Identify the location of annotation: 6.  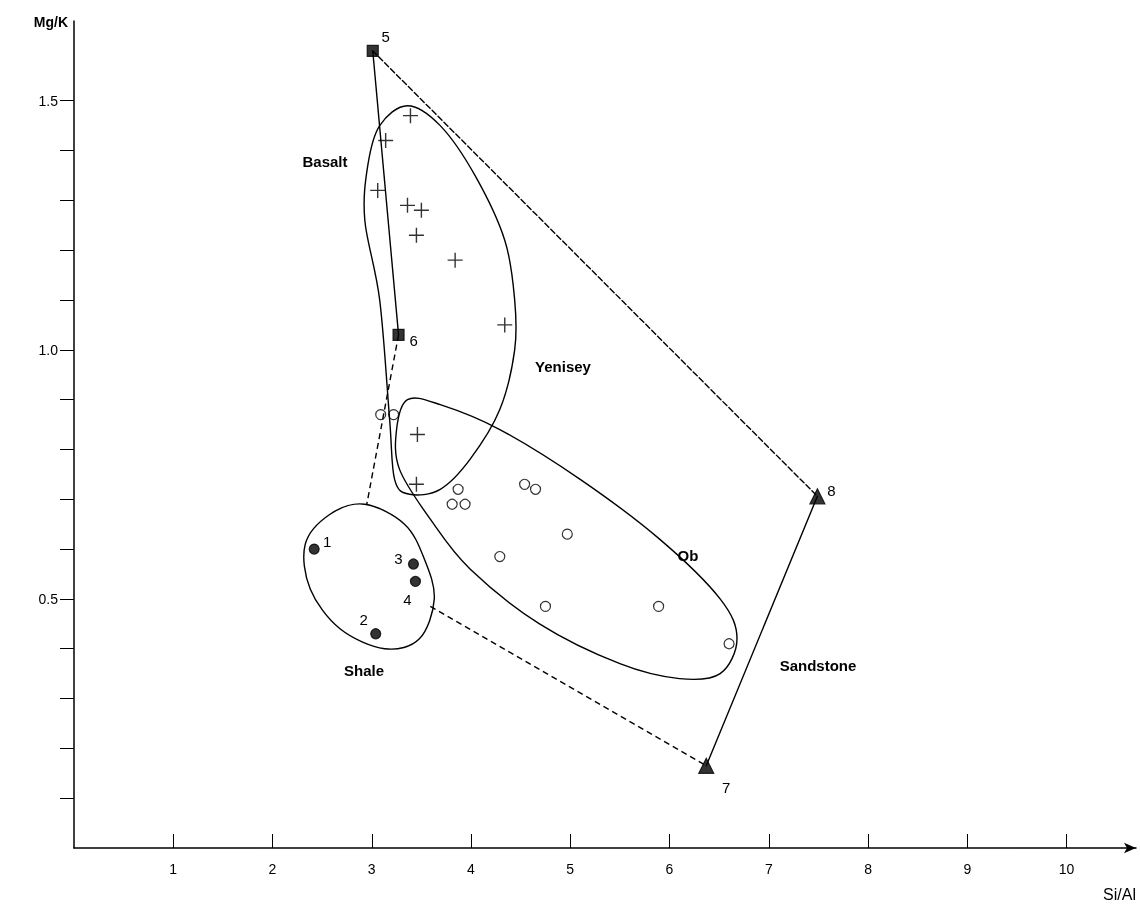
(413, 341).